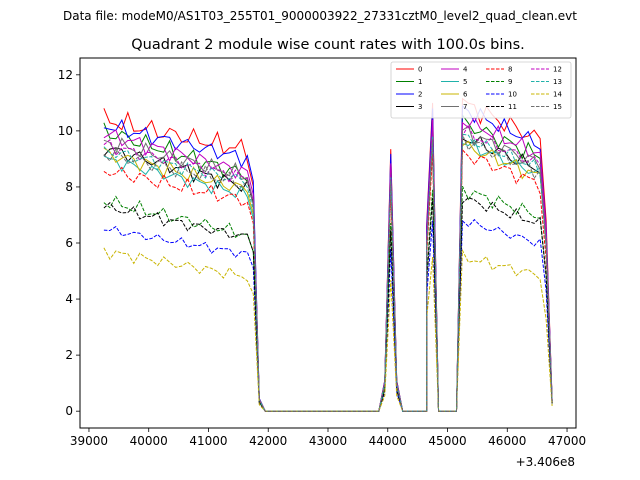 The width and height of the screenshot is (640, 480). Describe the element at coordinates (149, 441) in the screenshot. I see `x-tick-label: 40000` at that location.